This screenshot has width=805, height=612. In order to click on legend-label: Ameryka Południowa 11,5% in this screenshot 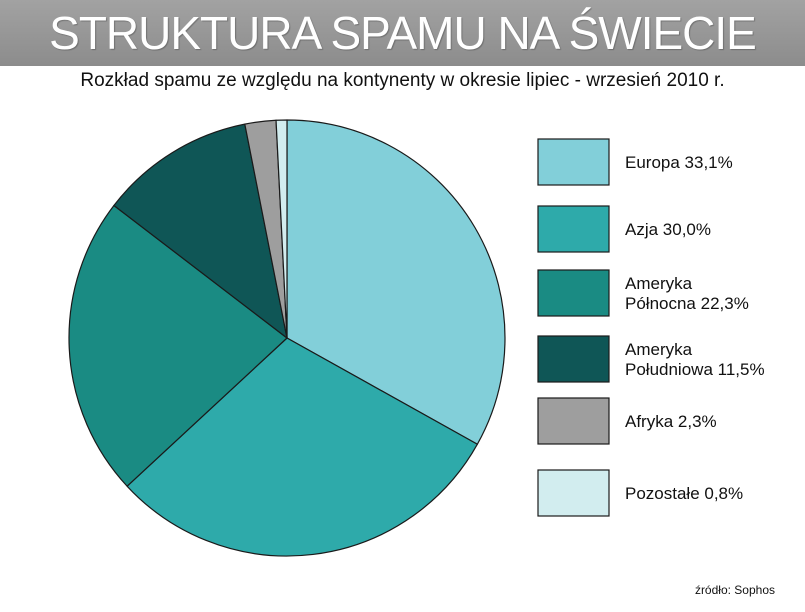, I will do `click(695, 359)`.